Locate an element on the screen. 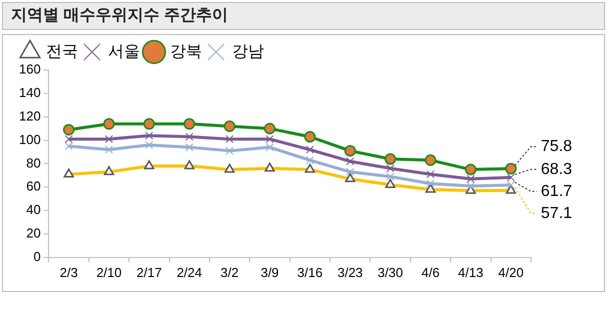 This screenshot has height=318, width=611. data-label: 61.7 is located at coordinates (556, 191).